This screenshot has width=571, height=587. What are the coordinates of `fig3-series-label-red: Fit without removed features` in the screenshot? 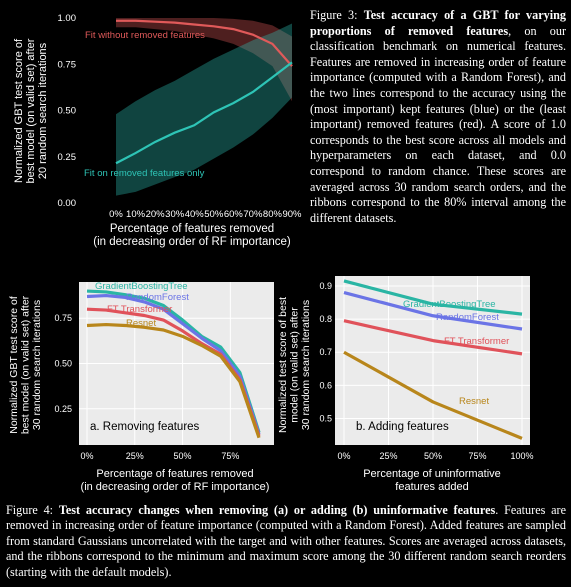 It's located at (145, 35).